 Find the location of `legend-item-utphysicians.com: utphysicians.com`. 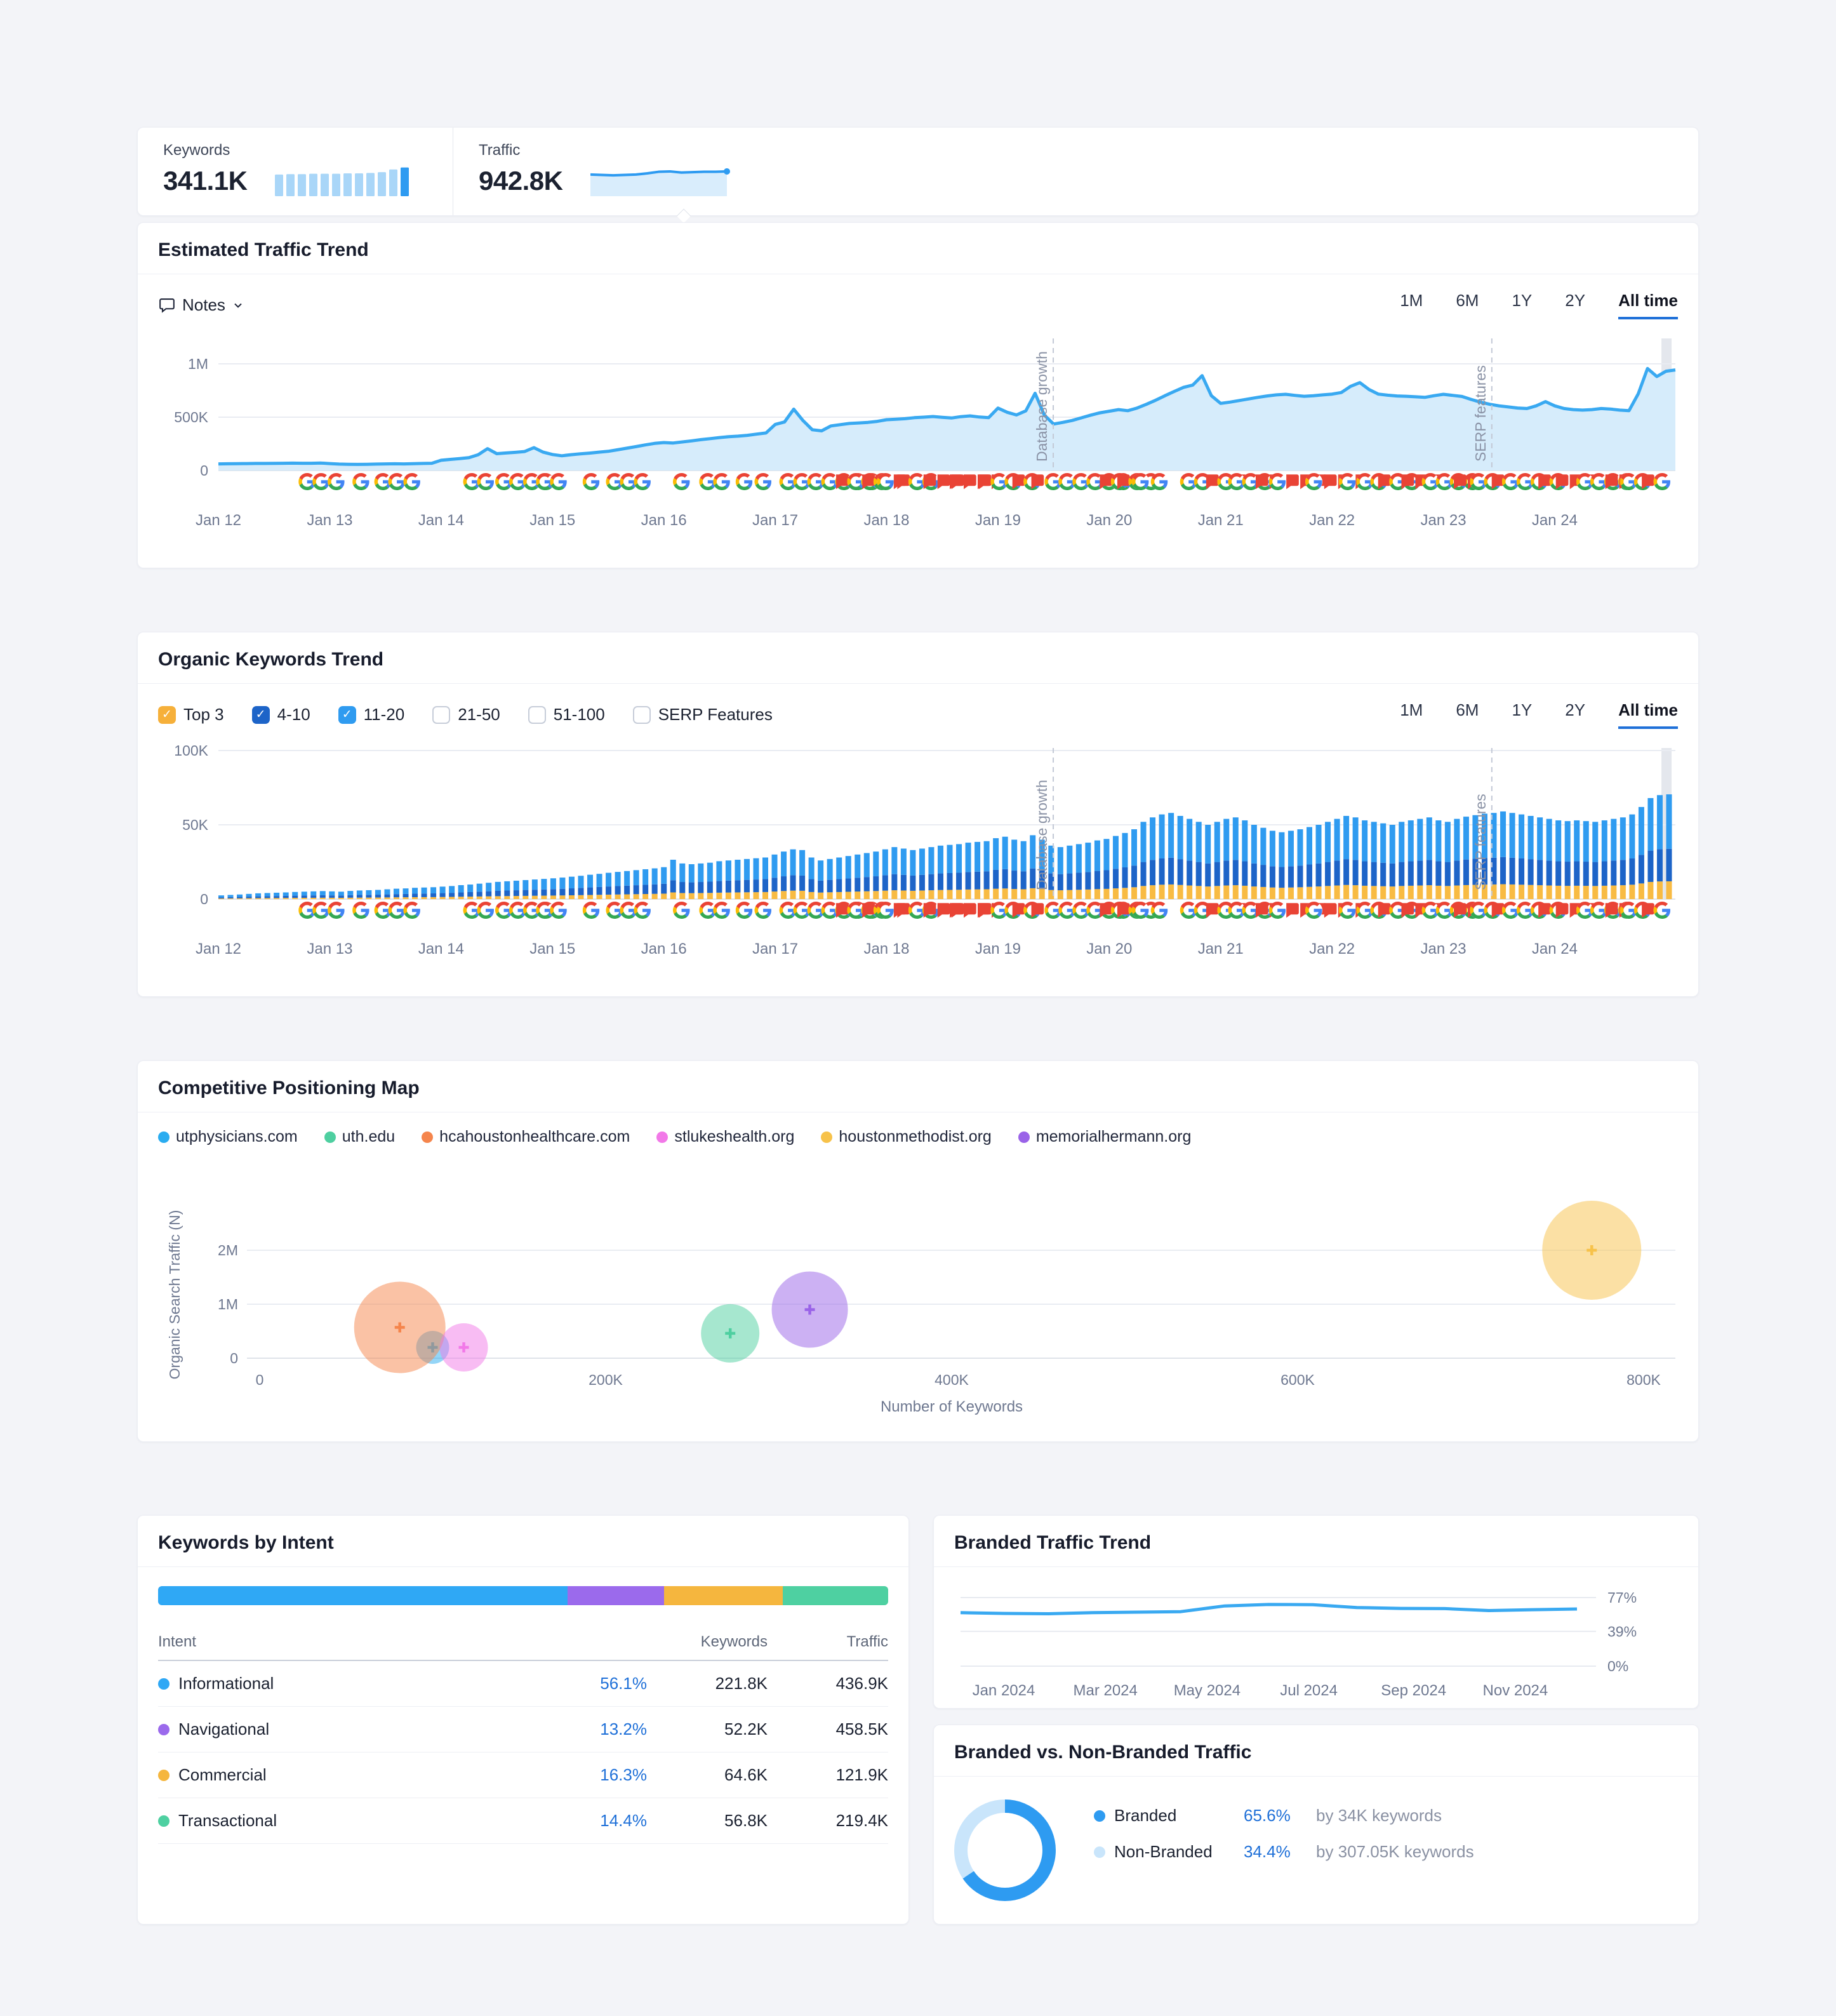

legend-item-utphysicians.com: utphysicians.com is located at coordinates (228, 1137).